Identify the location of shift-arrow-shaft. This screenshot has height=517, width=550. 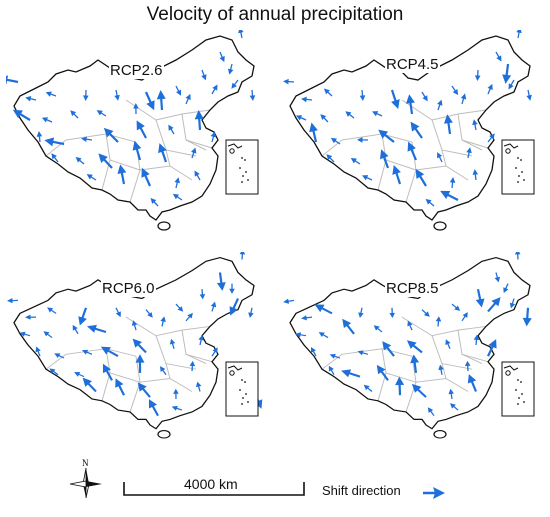
(12, 81).